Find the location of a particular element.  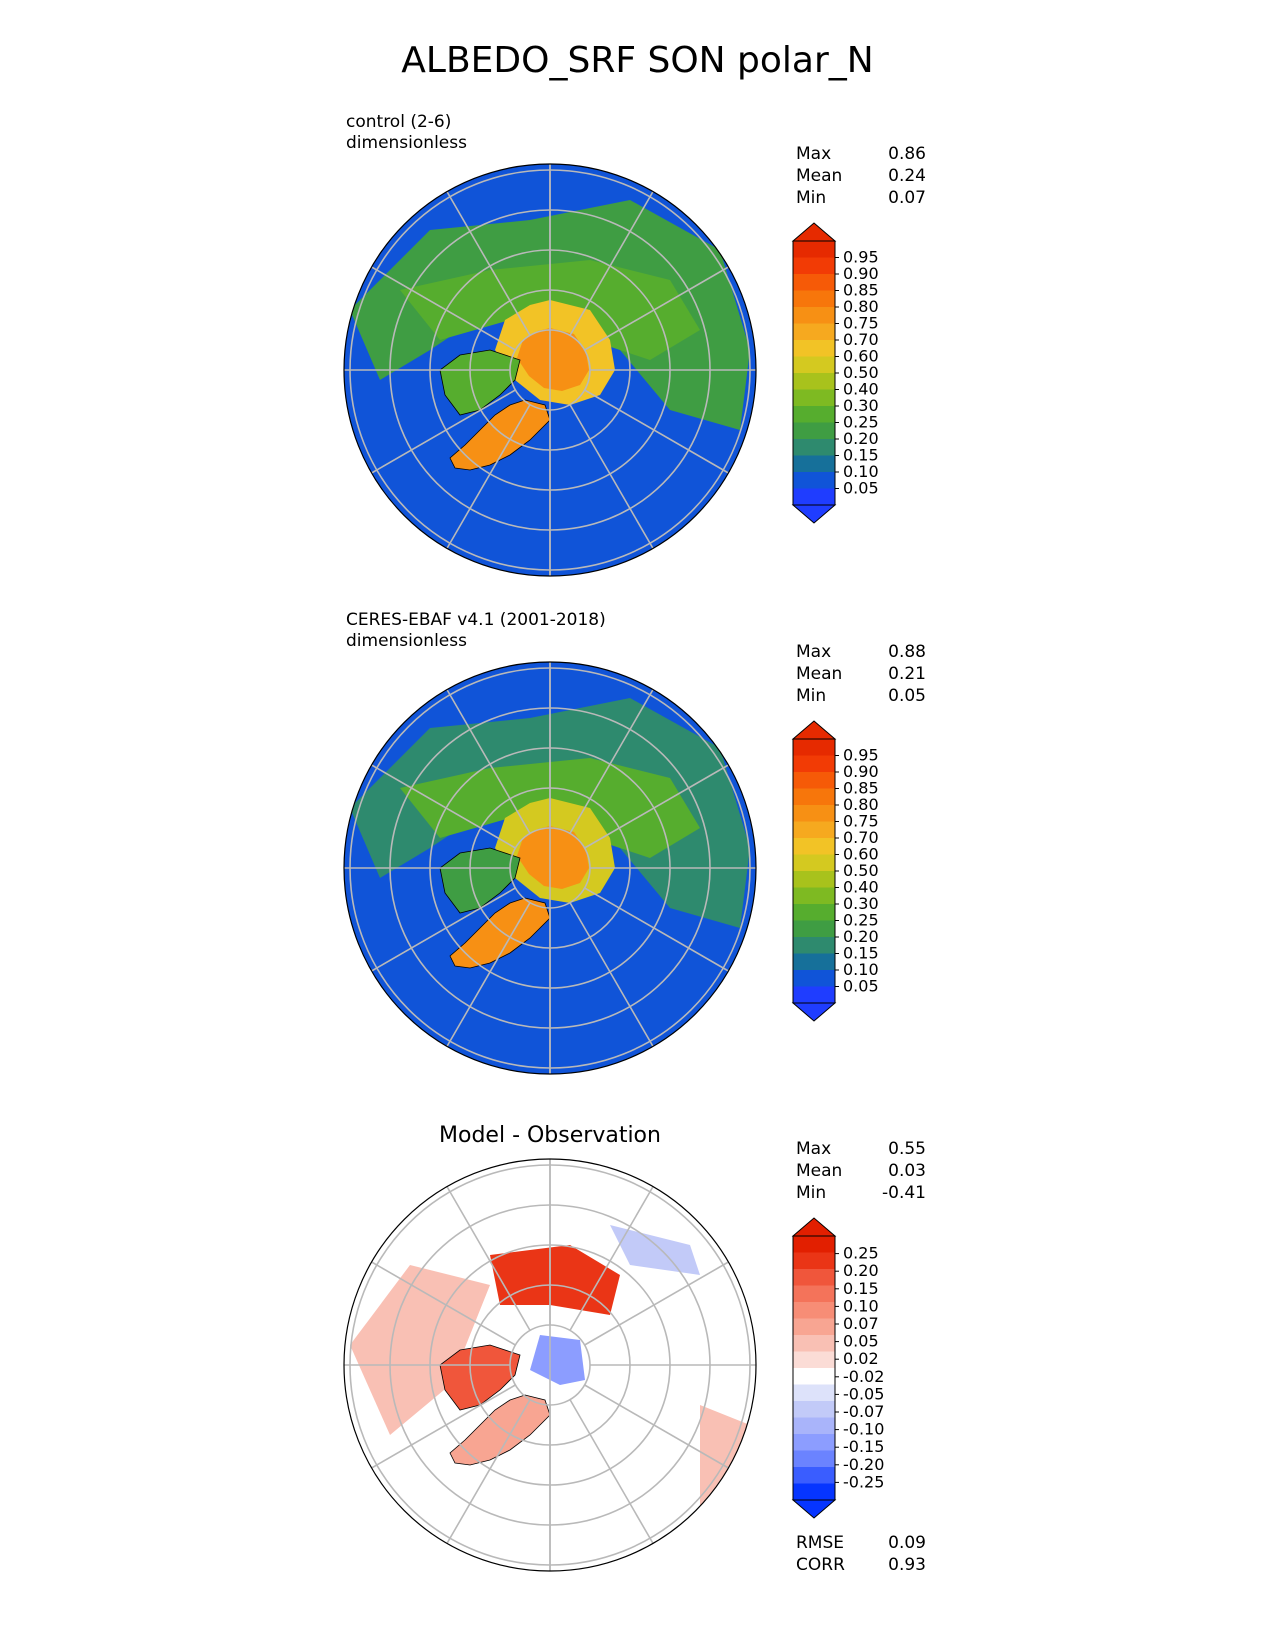

min-value: -0.41 is located at coordinates (904, 1193).